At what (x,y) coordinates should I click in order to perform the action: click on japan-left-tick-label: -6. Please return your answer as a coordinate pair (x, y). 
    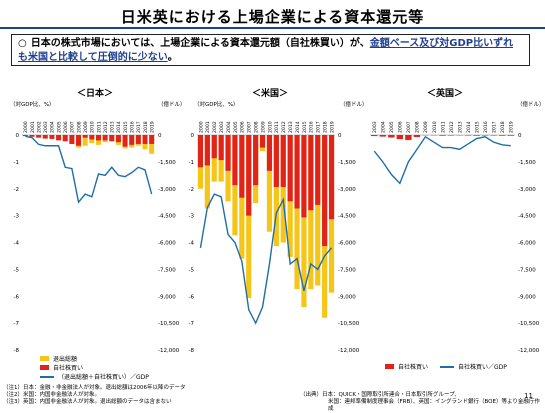
    Looking at the image, I should click on (17, 297).